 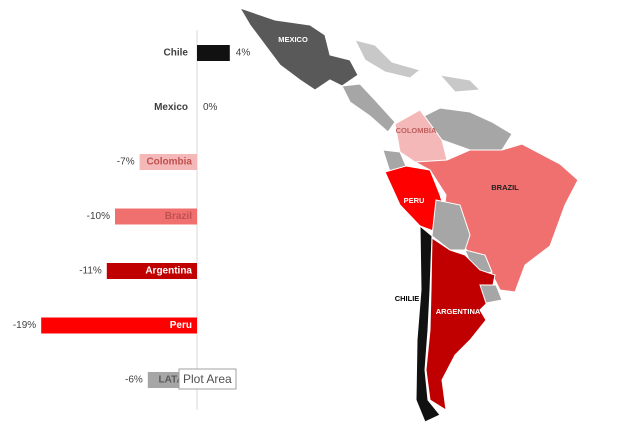 What do you see at coordinates (428, 323) in the screenshot?
I see `map-country-chile` at bounding box center [428, 323].